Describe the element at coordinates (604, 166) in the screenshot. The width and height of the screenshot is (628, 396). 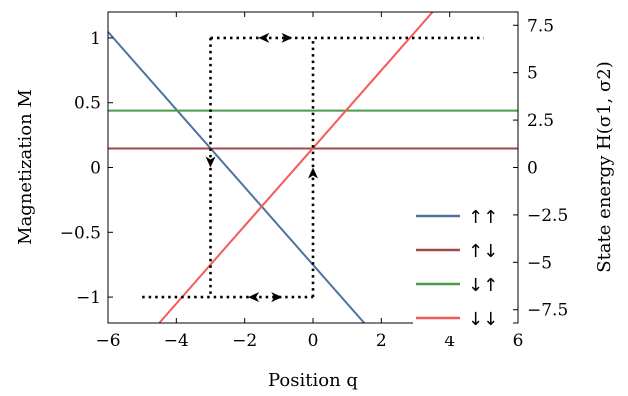
I see `y-axis-label-right: State energy H(σ1, σ2)` at that location.